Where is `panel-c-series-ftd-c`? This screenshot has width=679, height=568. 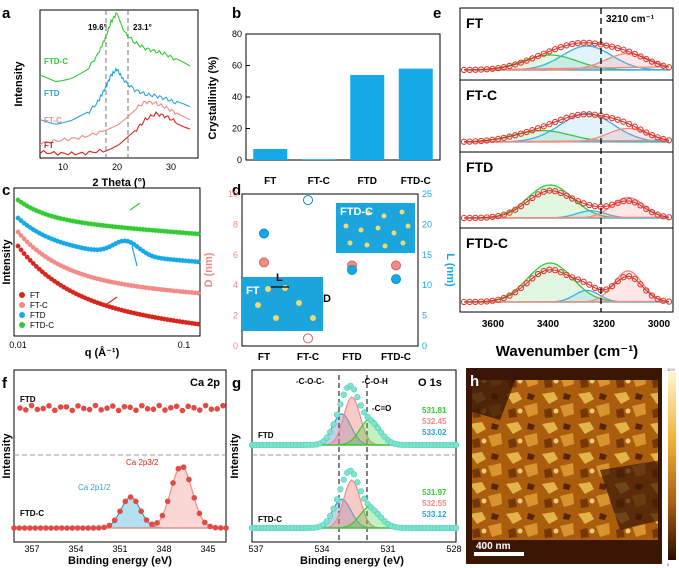 panel-c-series-ftd-c is located at coordinates (108, 217).